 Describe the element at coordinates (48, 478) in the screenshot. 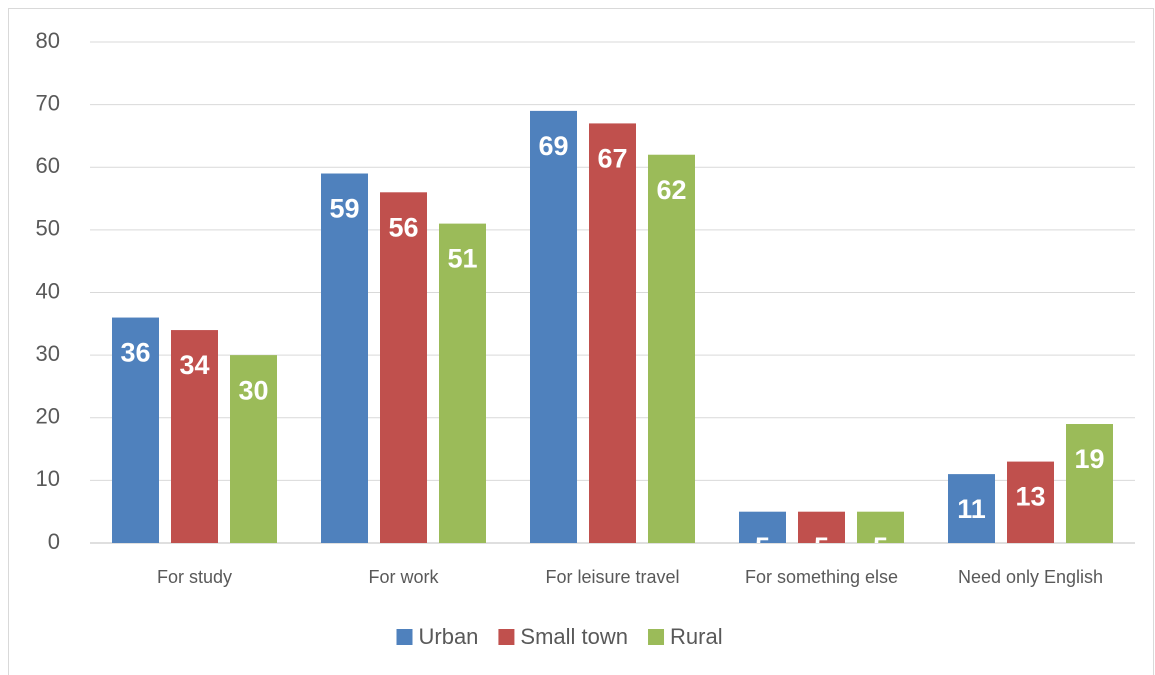

I see `y-tick-label: 10` at that location.